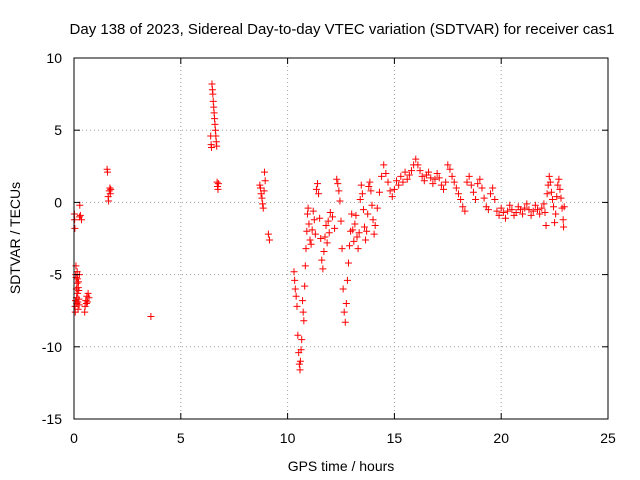 The height and width of the screenshot is (480, 640). Describe the element at coordinates (608, 438) in the screenshot. I see `x-tick-label: 25` at that location.